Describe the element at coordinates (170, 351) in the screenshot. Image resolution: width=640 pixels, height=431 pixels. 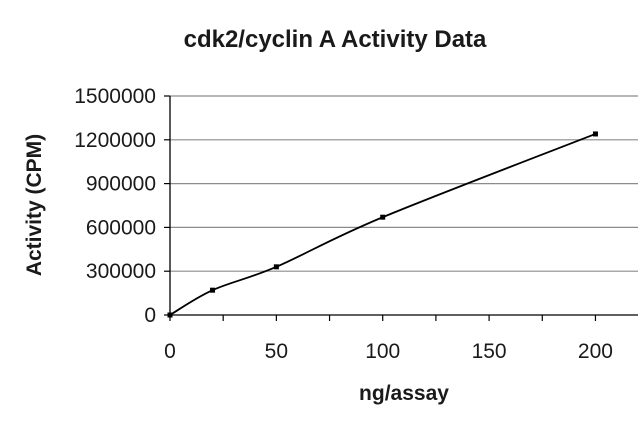
I see `x-tick-label: 0` at that location.